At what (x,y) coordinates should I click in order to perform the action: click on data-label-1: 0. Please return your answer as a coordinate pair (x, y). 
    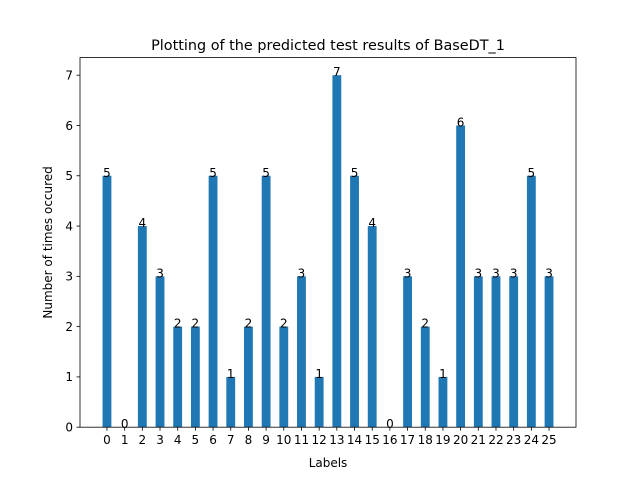
    Looking at the image, I should click on (125, 424).